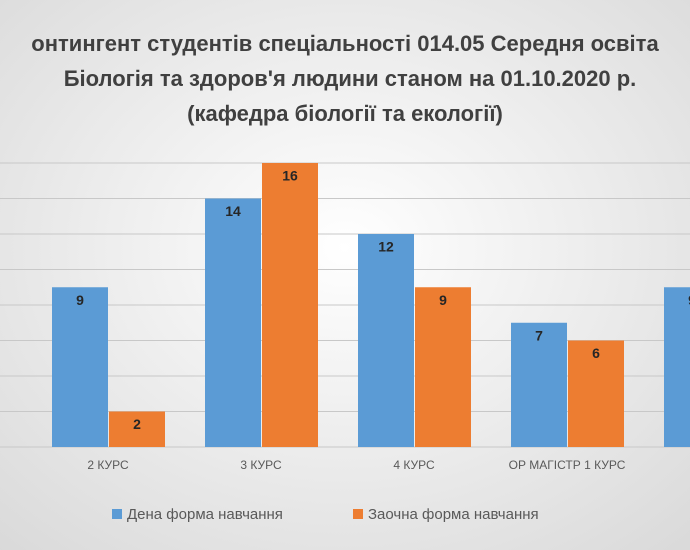  What do you see at coordinates (386, 247) in the screenshot?
I see `value-label: 12` at bounding box center [386, 247].